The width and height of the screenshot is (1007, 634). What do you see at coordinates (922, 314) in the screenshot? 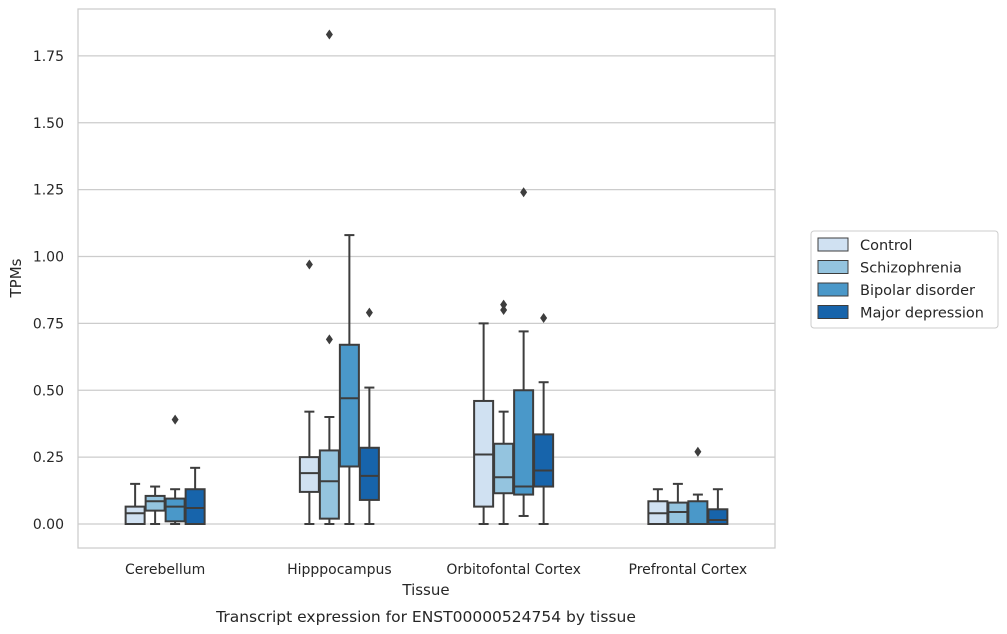
I see `legend-label: Major depression` at bounding box center [922, 314].